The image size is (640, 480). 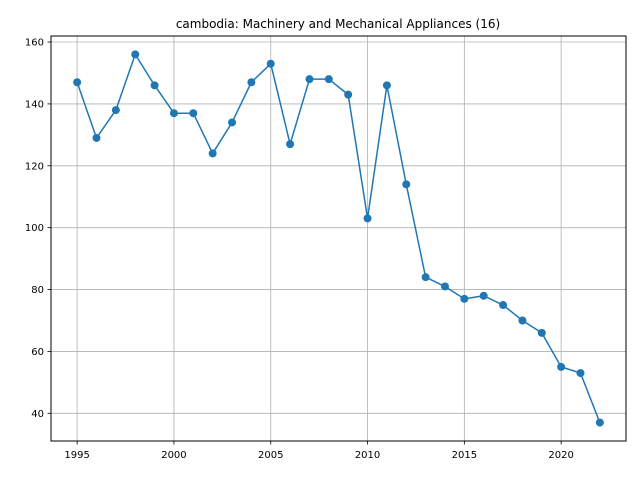 I want to click on y-tick-label: 40, so click(x=37, y=414).